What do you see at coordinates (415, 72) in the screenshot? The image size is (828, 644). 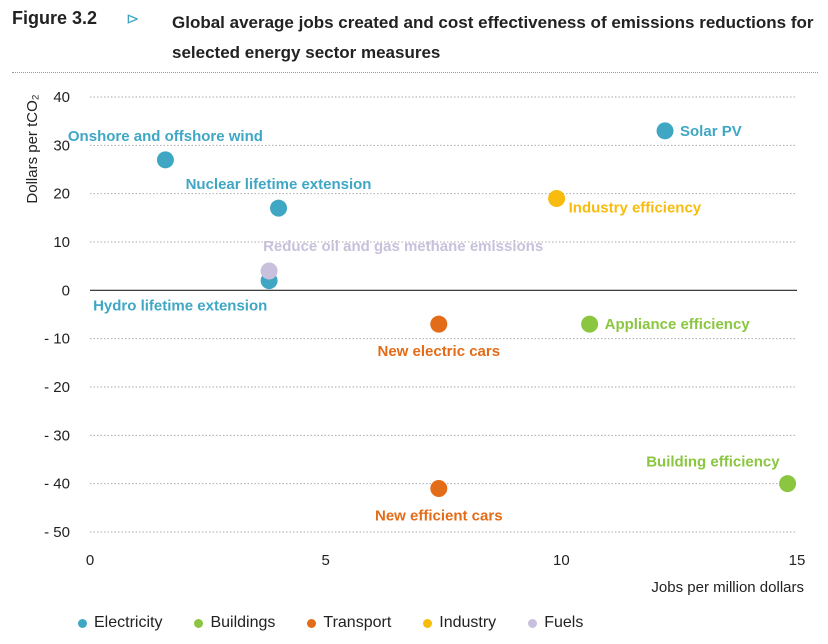 I see `header-divider` at bounding box center [415, 72].